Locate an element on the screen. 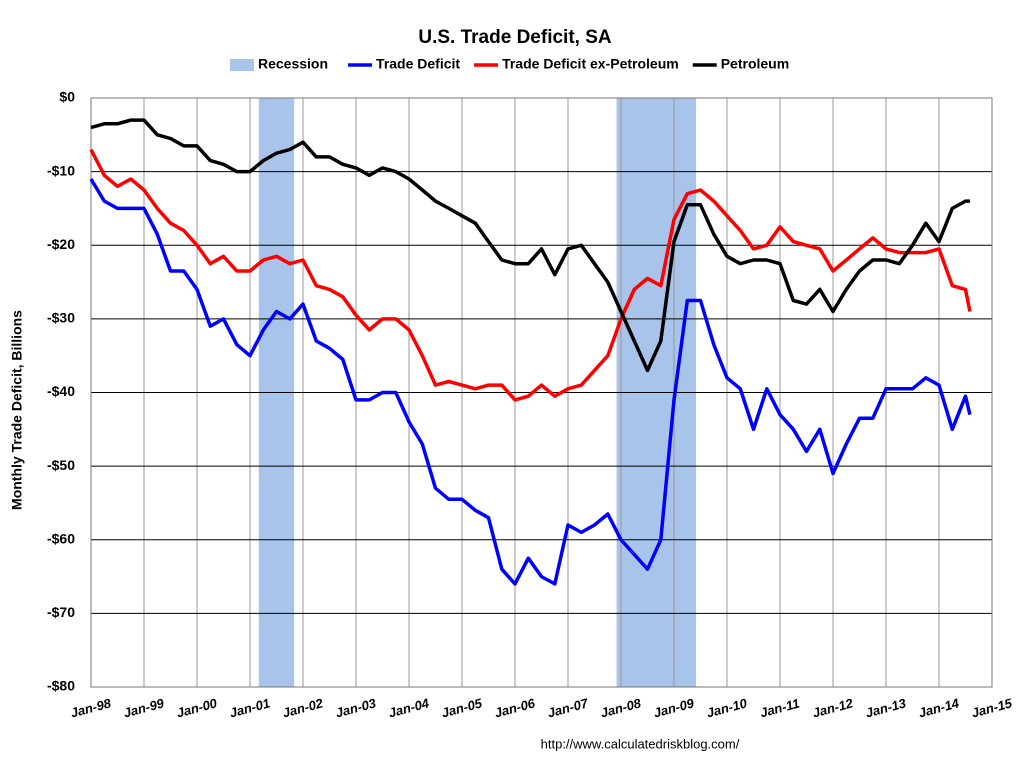 The height and width of the screenshot is (757, 1031). y-tick-label: -$30 is located at coordinates (61, 318).